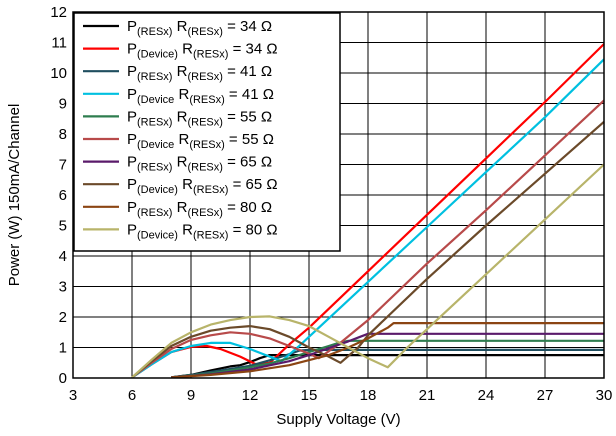 Image resolution: width=616 pixels, height=436 pixels. Describe the element at coordinates (63, 287) in the screenshot. I see `y-tick-label: 3` at that location.